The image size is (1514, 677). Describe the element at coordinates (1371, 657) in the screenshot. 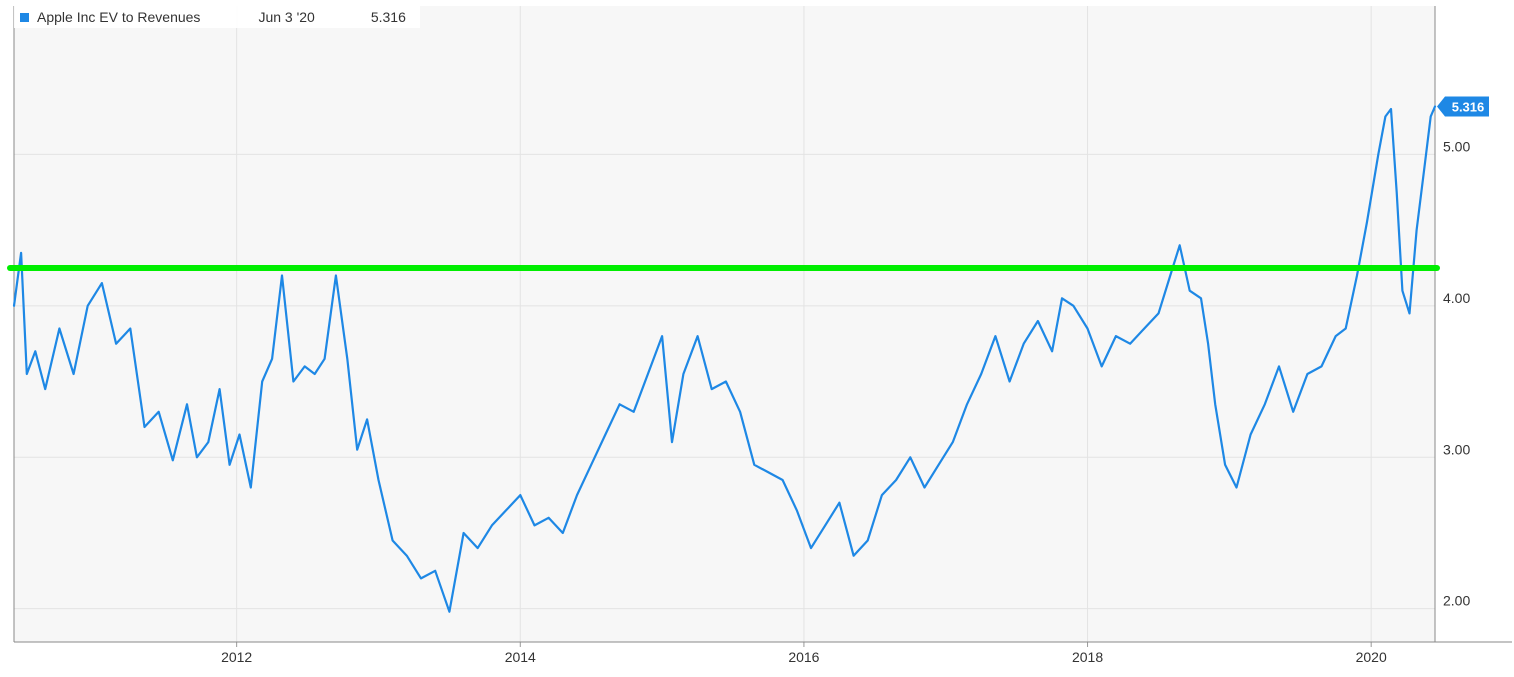

I see `x-tick-label: 2020` at that location.